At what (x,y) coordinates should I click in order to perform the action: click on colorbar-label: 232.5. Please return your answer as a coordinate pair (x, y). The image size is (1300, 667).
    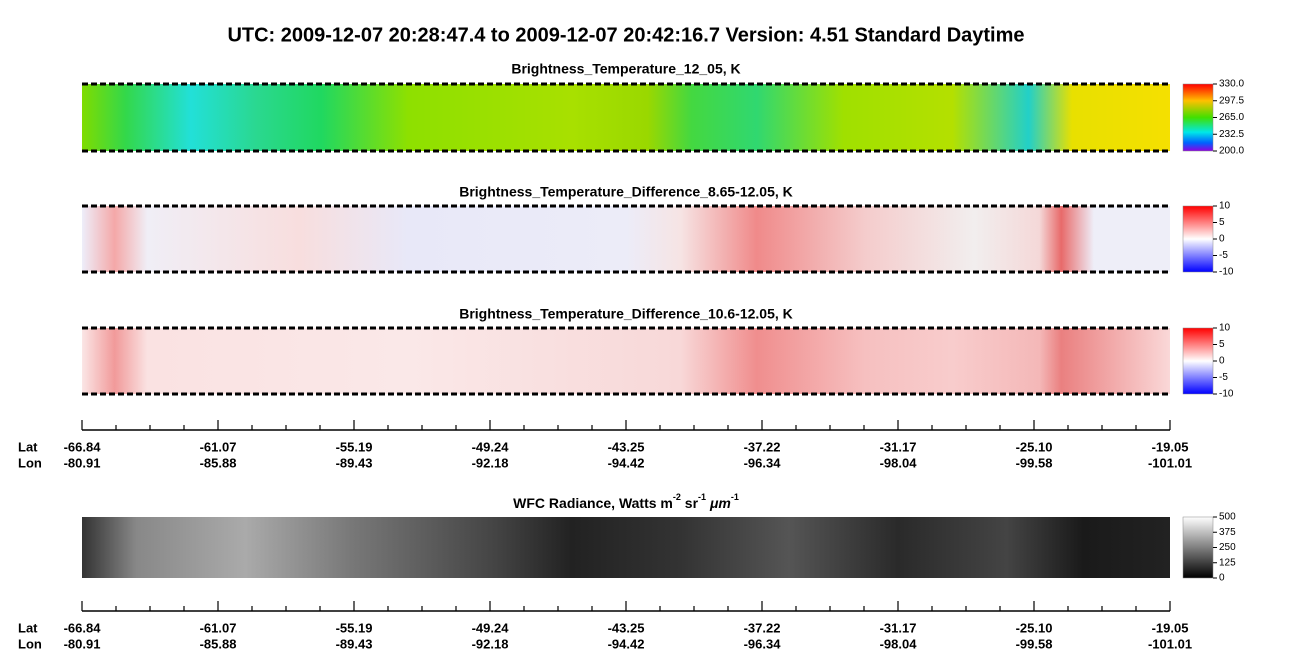
    Looking at the image, I should click on (1231, 134).